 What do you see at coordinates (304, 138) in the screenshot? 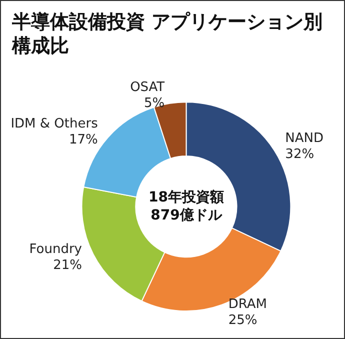
I see `slice-label: NAND` at bounding box center [304, 138].